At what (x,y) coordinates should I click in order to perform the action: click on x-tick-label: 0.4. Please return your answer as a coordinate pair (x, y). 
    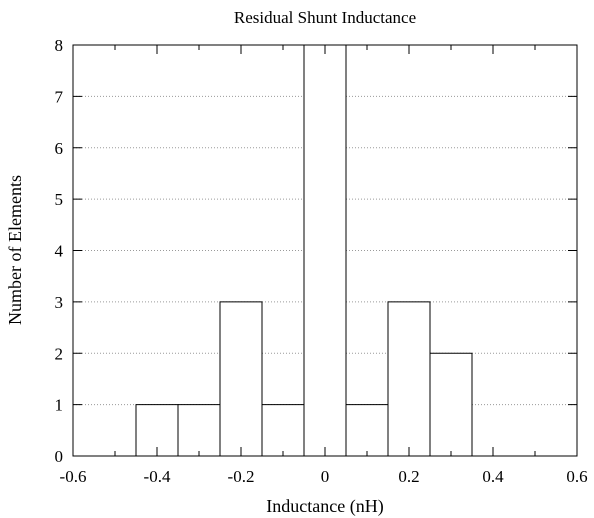
    Looking at the image, I should click on (493, 476).